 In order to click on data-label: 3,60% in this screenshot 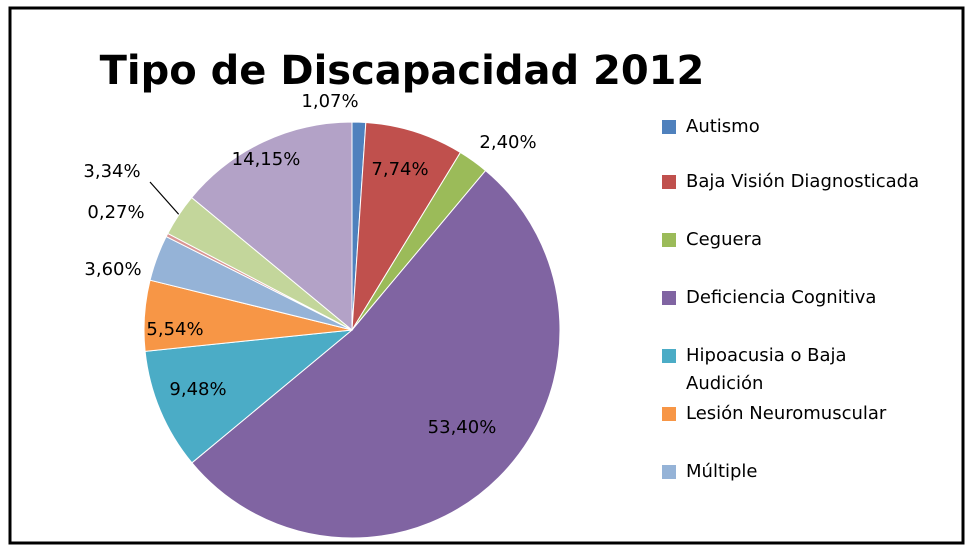, I will do `click(112, 269)`.